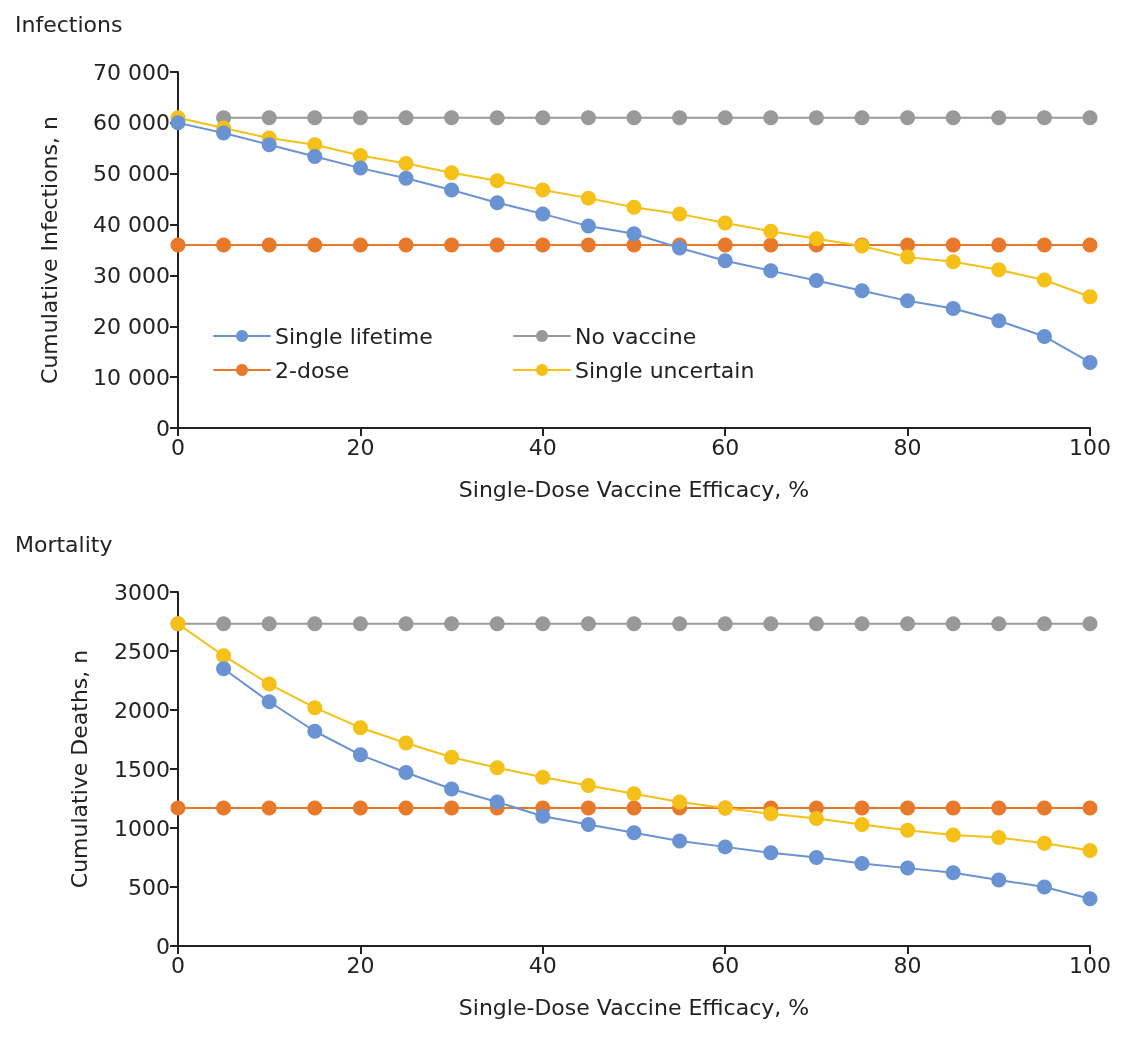  Describe the element at coordinates (634, 1007) in the screenshot. I see `x-axis-title: Single-Dose Vaccine Efficacy, %` at that location.